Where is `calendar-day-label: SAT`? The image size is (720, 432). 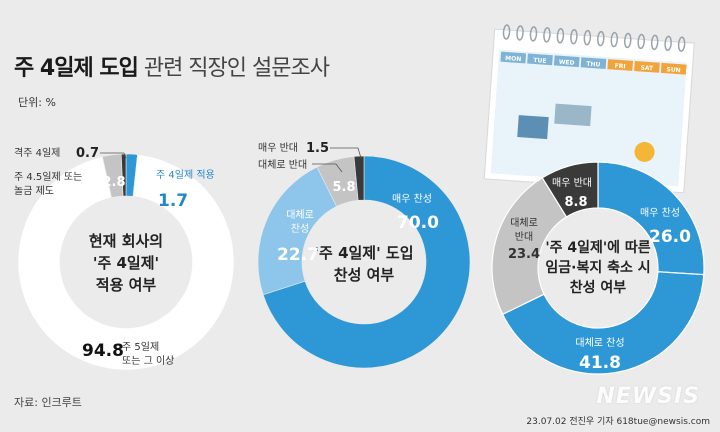 calendar-day-label: SAT is located at coordinates (647, 68).